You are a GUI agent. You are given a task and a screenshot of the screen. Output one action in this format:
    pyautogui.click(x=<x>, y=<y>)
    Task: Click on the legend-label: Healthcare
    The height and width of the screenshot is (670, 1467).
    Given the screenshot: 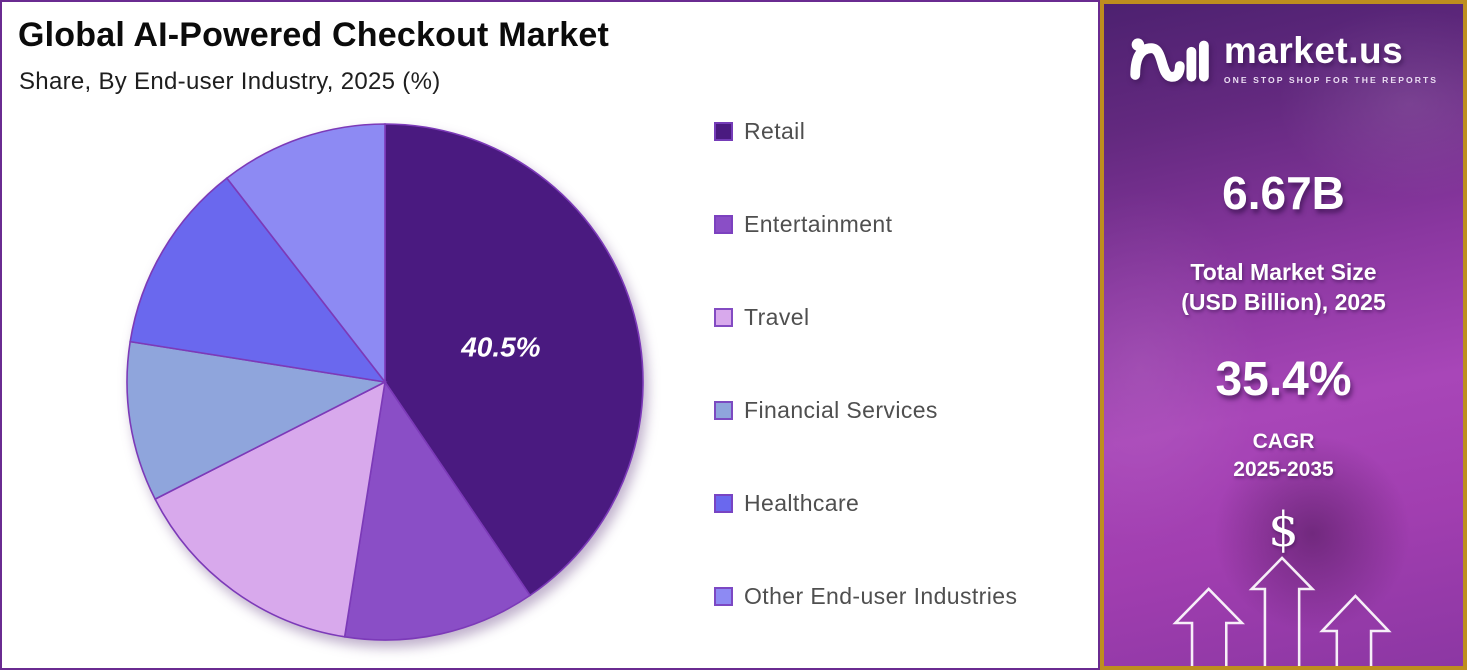 What is the action you would take?
    pyautogui.click(x=802, y=503)
    